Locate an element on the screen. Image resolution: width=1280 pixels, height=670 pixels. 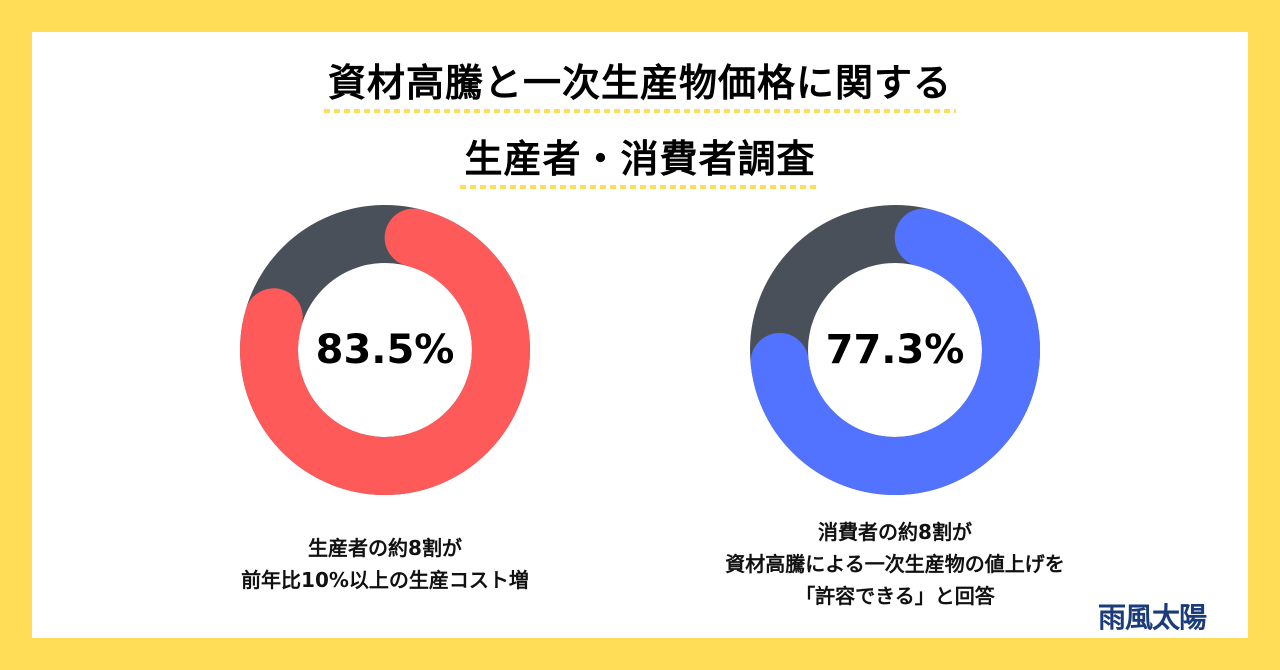
producer-caption-line-2: 前年比10%以上の生産コスト増 is located at coordinates (385, 580).